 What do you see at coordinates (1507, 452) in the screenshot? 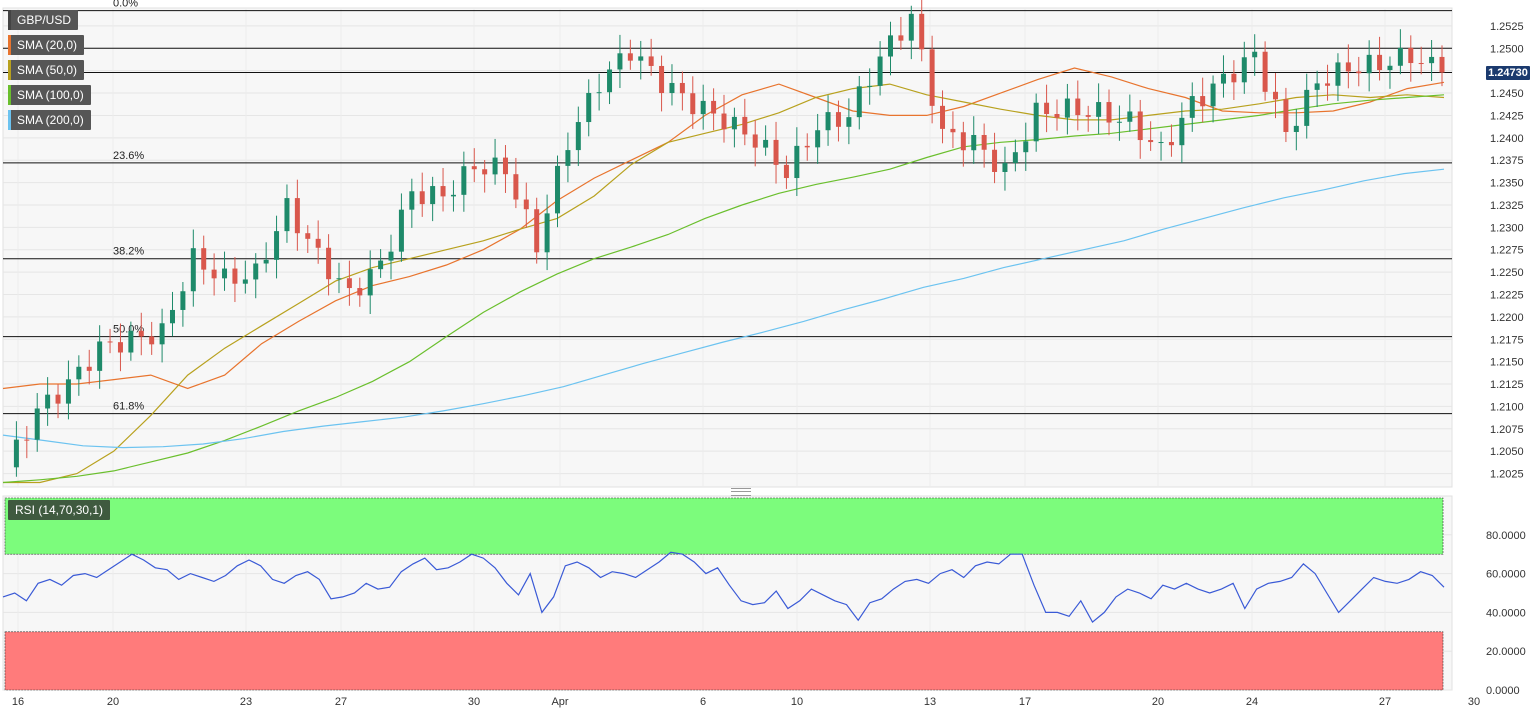
I see `price-tick-label: 1.2050` at bounding box center [1507, 452].